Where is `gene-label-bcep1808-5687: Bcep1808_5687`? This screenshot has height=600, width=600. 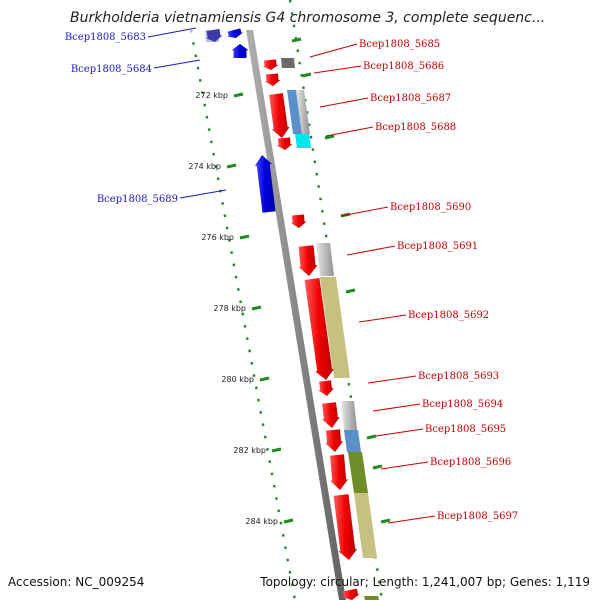 gene-label-bcep1808-5687: Bcep1808_5687 is located at coordinates (410, 98).